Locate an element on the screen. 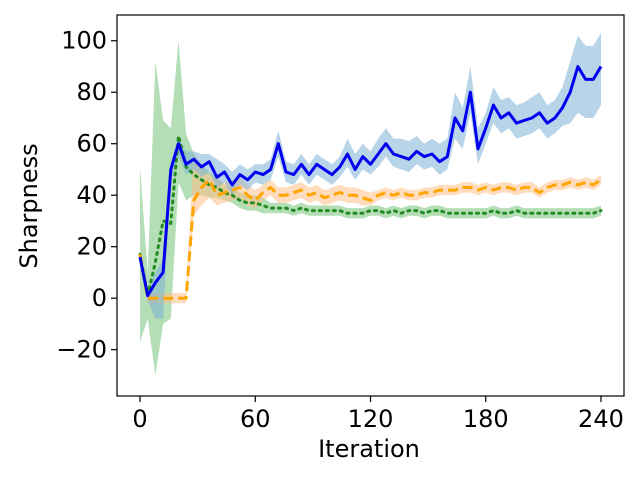 The height and width of the screenshot is (480, 640). x-tick-label: 0 is located at coordinates (139, 419).